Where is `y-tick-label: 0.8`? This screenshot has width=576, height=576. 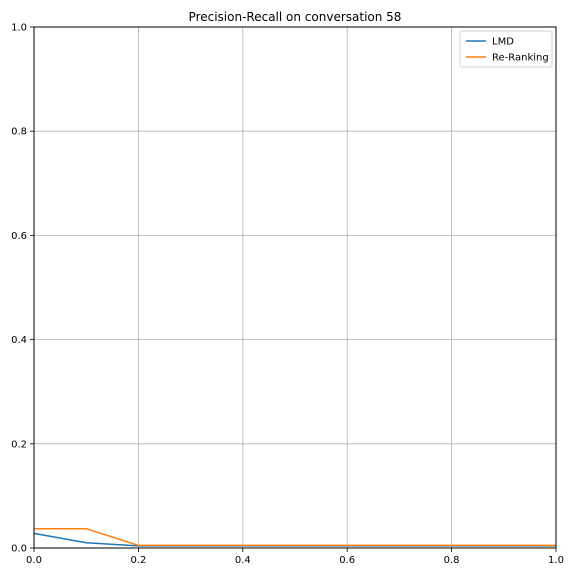
y-tick-label: 0.8 is located at coordinates (19, 132).